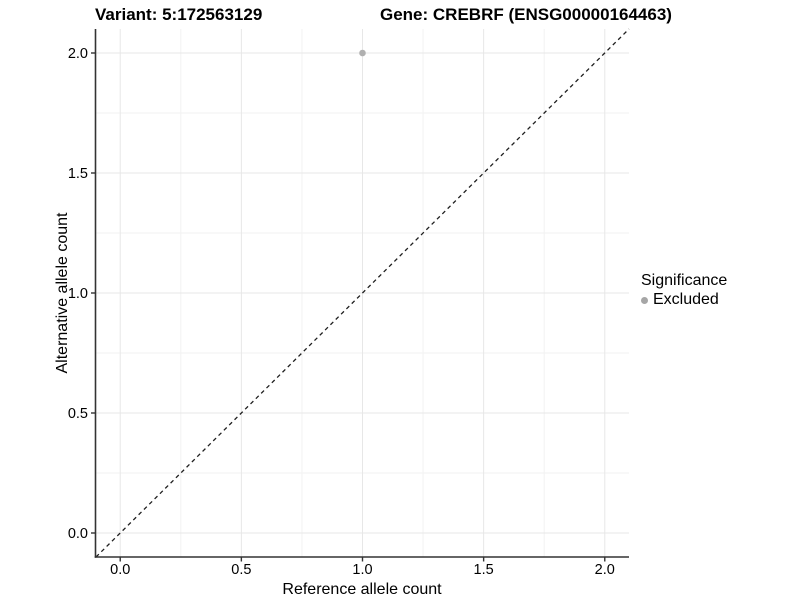  Describe the element at coordinates (241, 570) in the screenshot. I see `x-tick-label: 0.5` at that location.